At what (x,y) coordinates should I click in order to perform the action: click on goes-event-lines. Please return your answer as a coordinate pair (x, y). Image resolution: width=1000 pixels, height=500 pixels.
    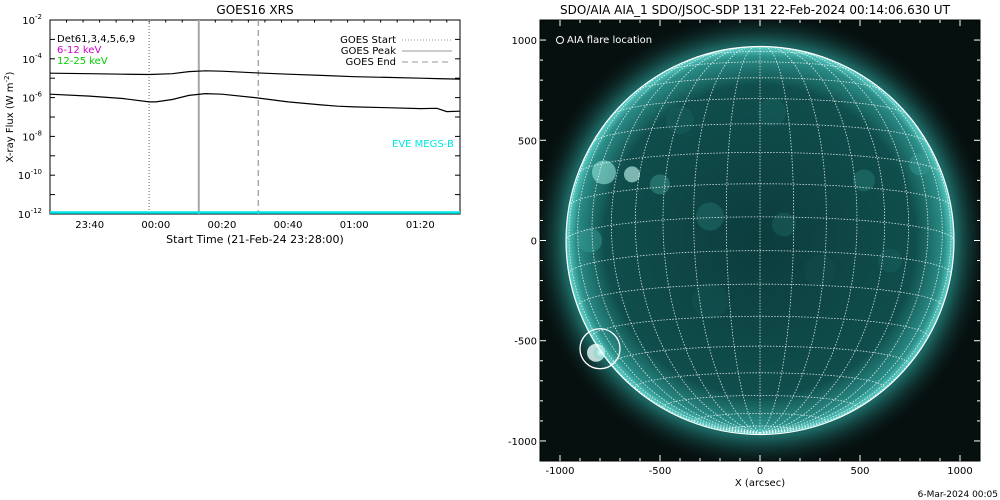
    Looking at the image, I should click on (204, 117).